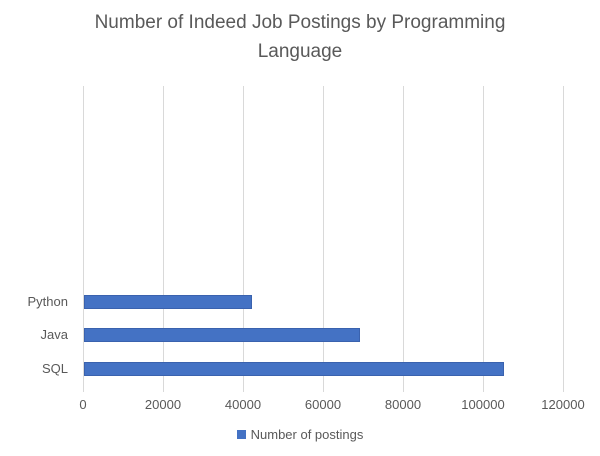 This screenshot has width=600, height=456. Describe the element at coordinates (47, 301) in the screenshot. I see `category-label-python: Python` at that location.